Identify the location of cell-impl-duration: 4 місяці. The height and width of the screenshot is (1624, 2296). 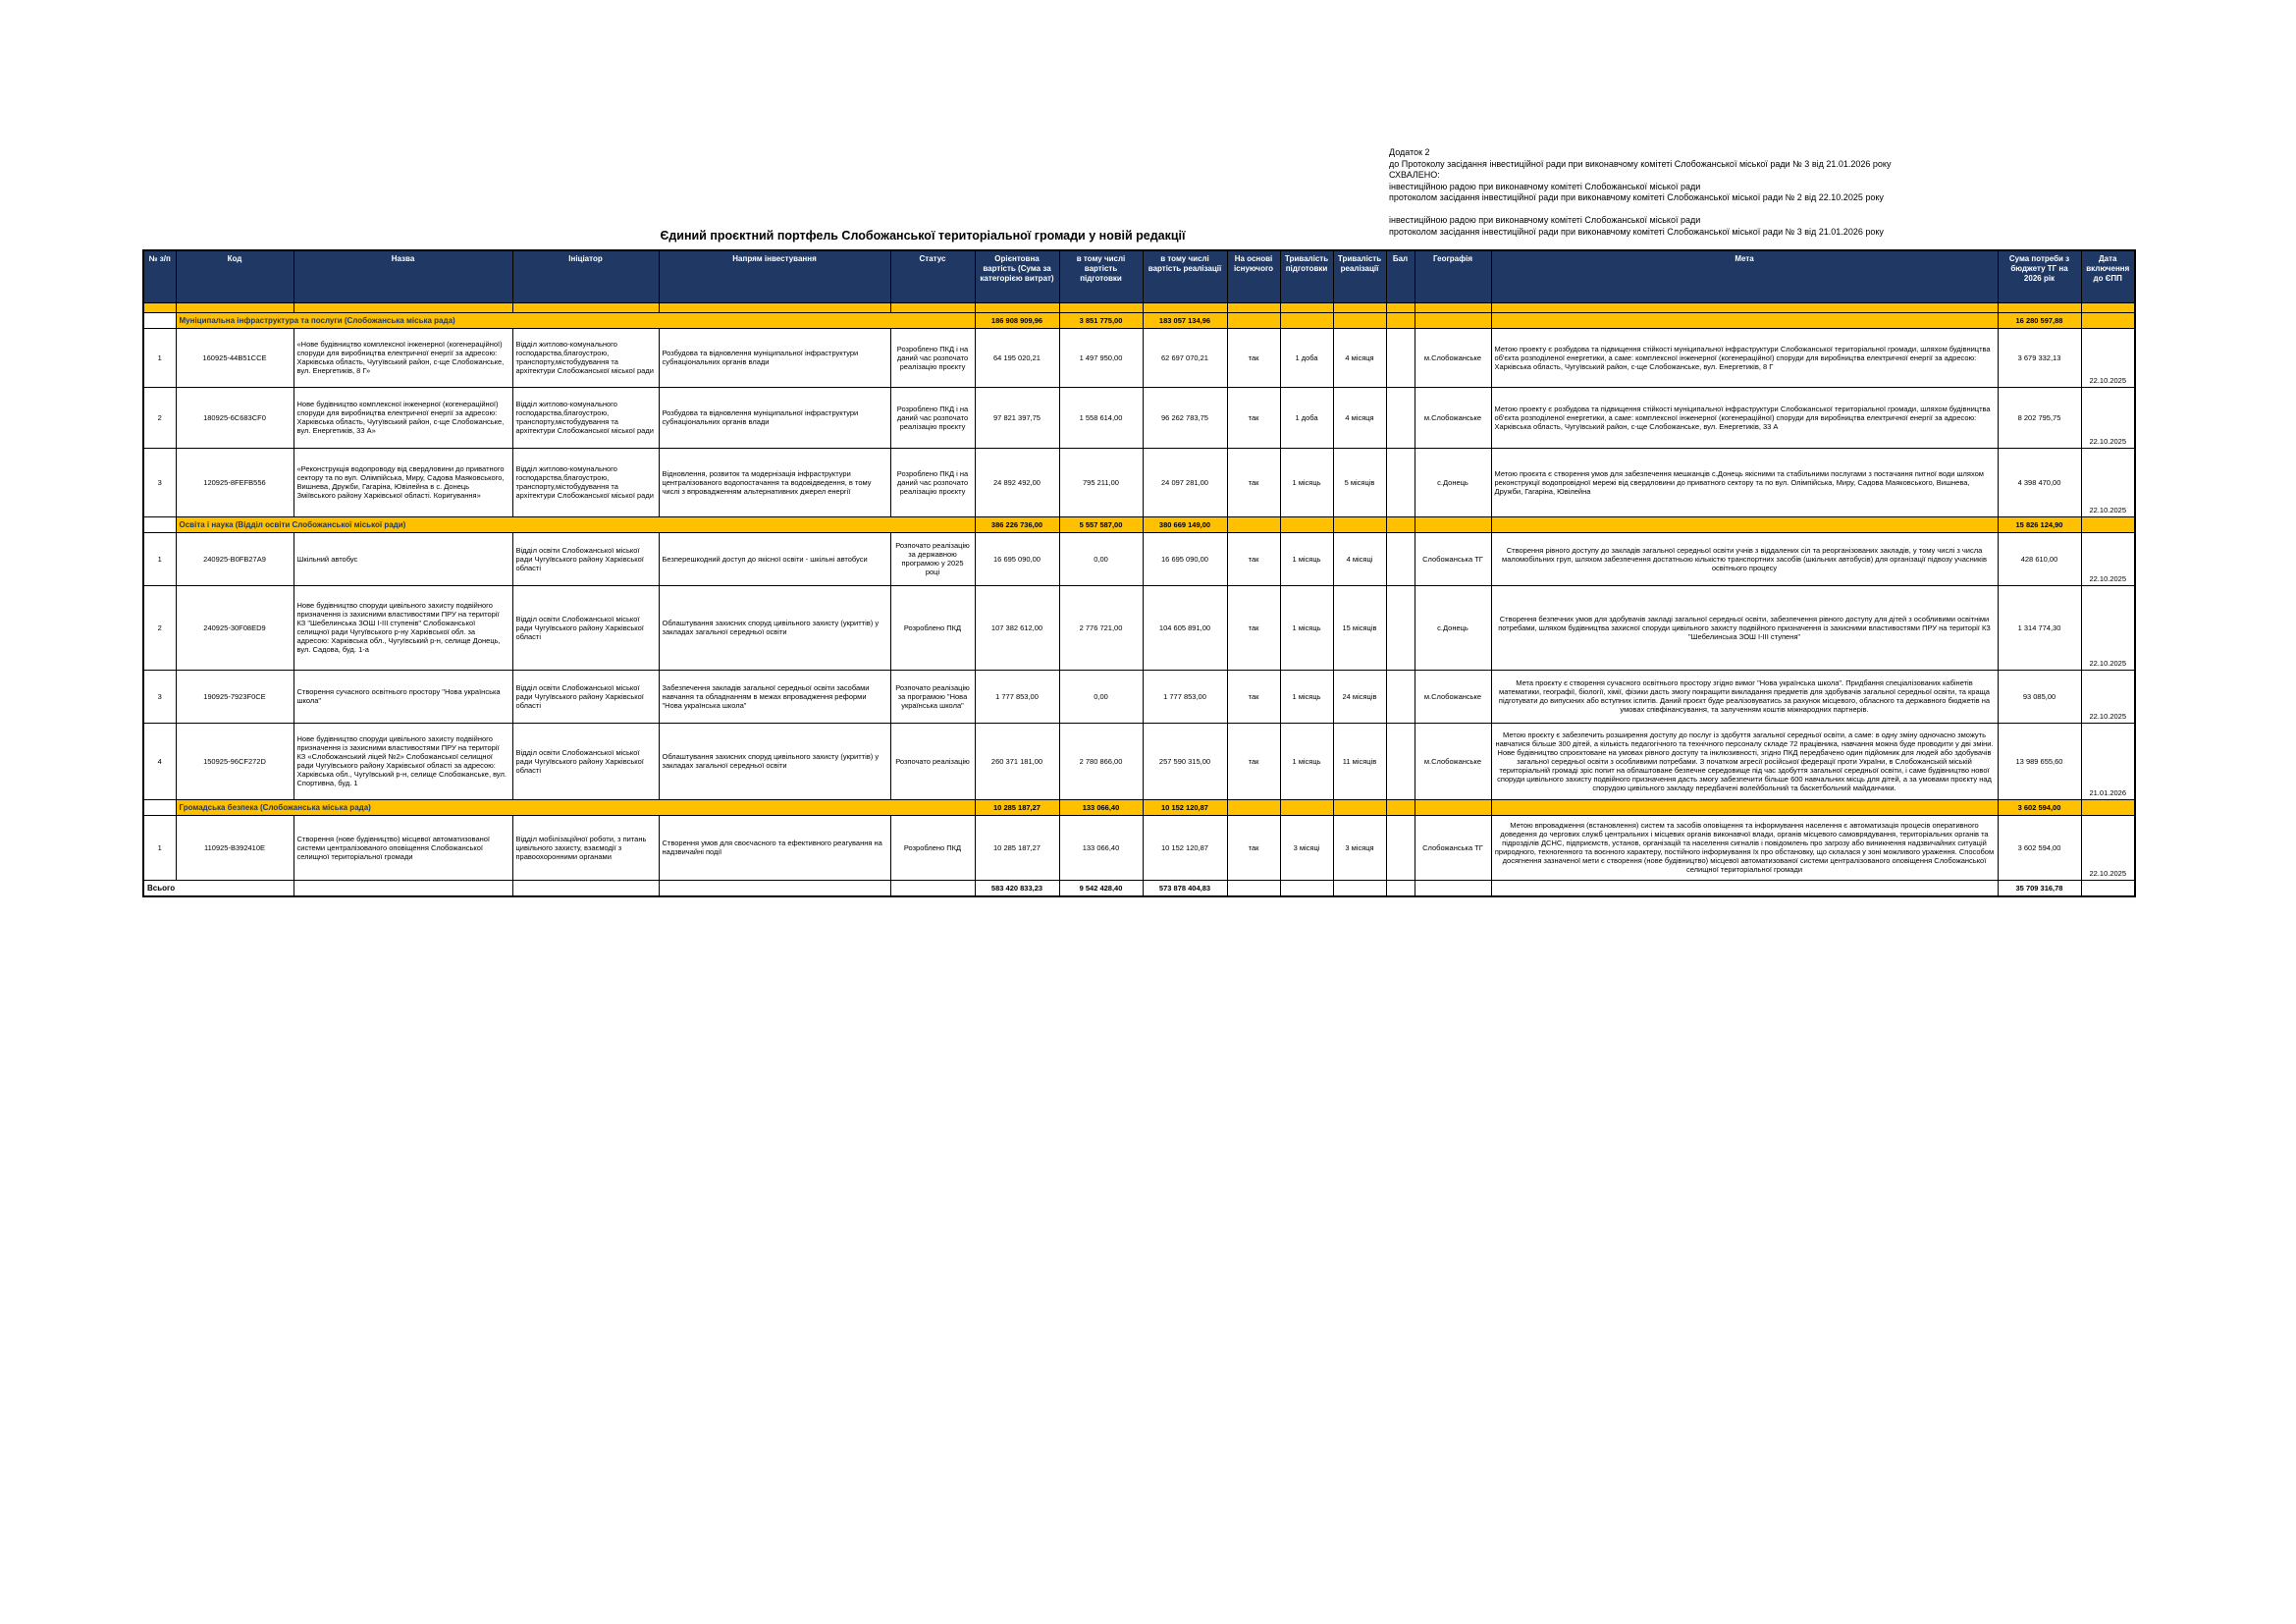
(1359, 558).